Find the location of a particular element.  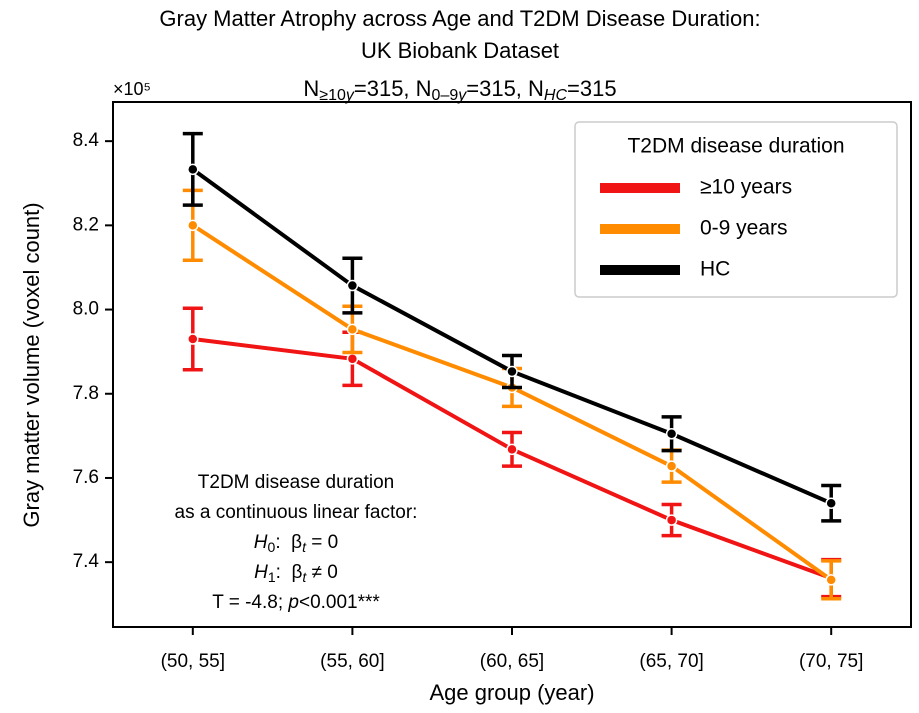

legend-label: 0-9 years is located at coordinates (744, 228).